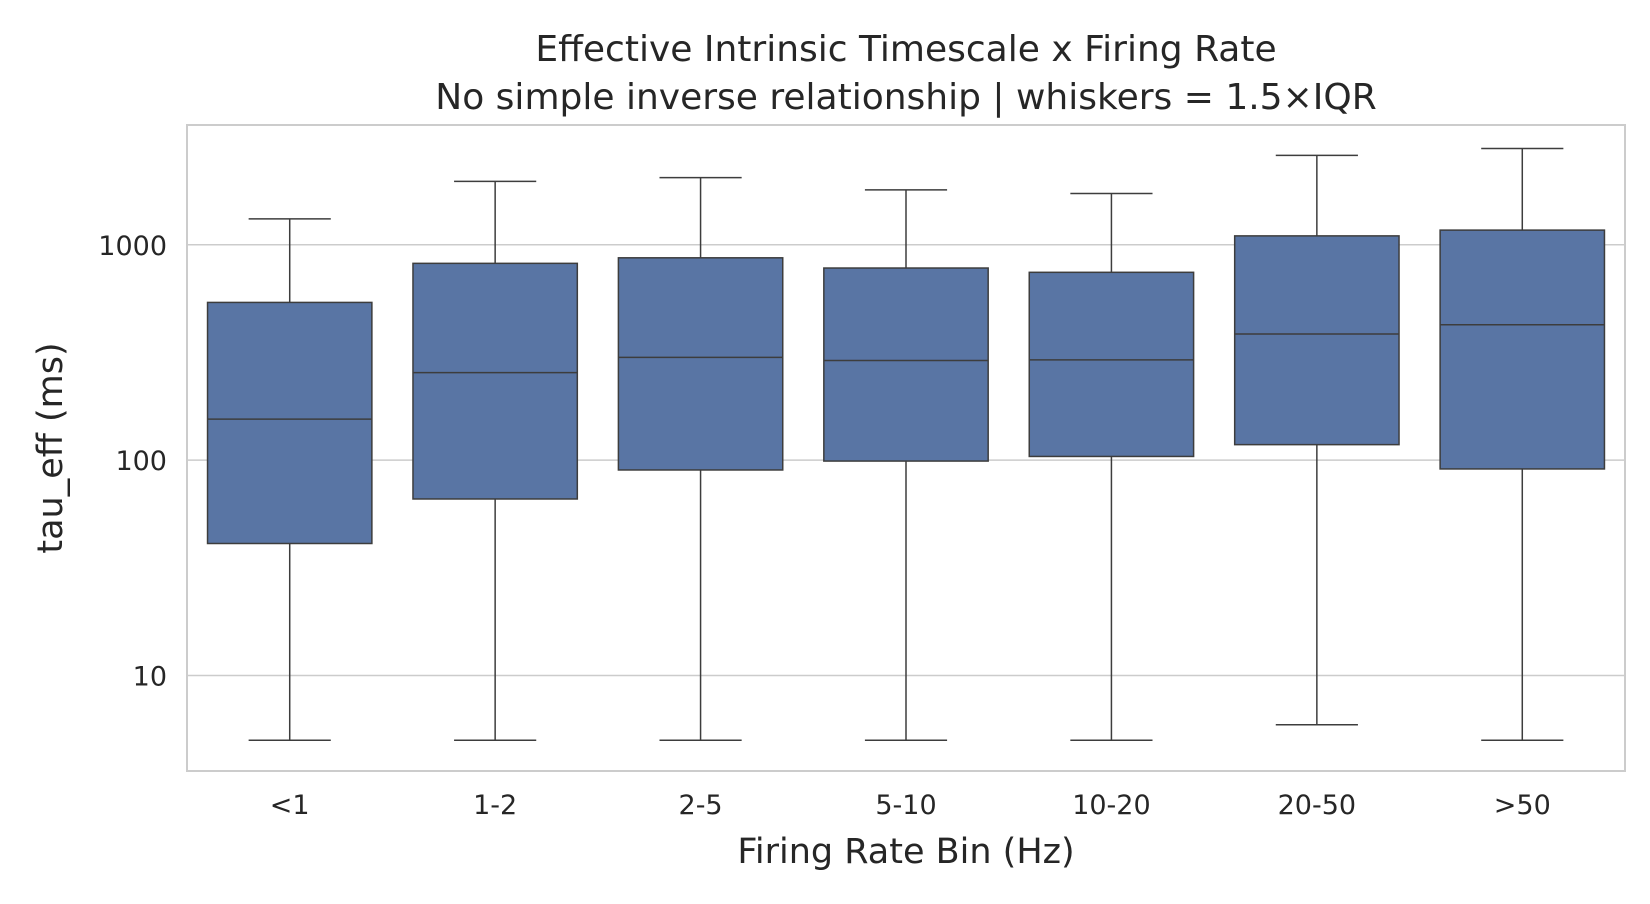 This screenshot has width=1650, height=904. I want to click on y-tick-label: 10, so click(150, 676).